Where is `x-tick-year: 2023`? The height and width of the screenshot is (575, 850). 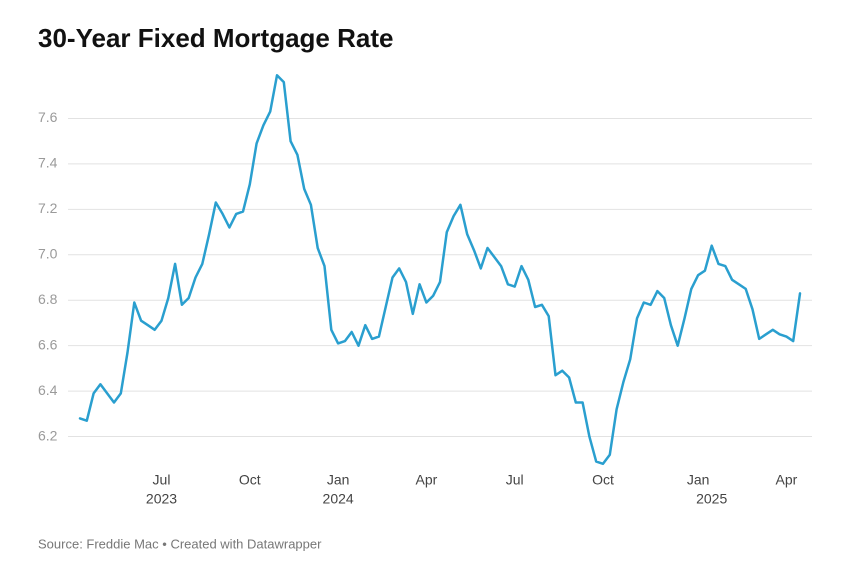 x-tick-year: 2023 is located at coordinates (161, 499).